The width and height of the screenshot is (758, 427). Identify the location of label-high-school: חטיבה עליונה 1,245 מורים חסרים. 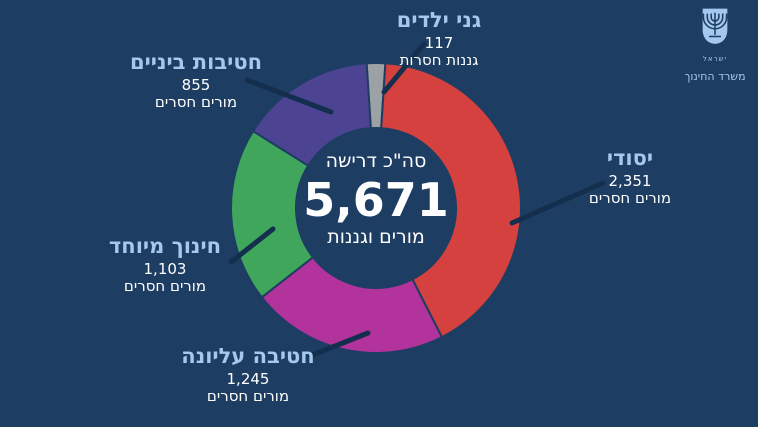
(248, 375).